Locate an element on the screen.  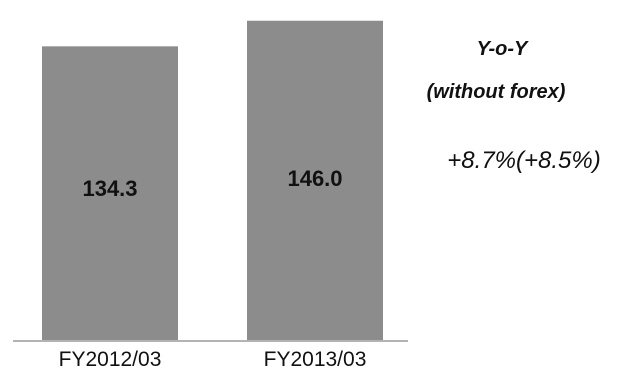
yoy-title-line2: (without forex) is located at coordinates (496, 92).